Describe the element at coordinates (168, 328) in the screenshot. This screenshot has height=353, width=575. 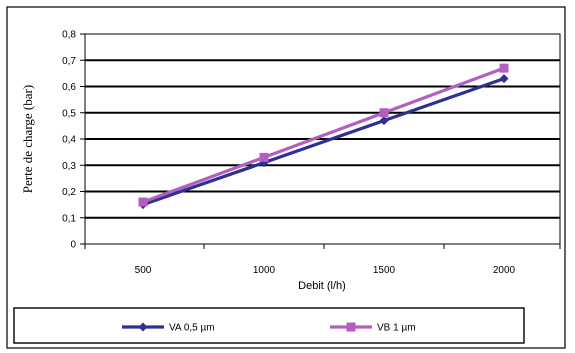
I see `legend-item: VA 0,5 µm` at that location.